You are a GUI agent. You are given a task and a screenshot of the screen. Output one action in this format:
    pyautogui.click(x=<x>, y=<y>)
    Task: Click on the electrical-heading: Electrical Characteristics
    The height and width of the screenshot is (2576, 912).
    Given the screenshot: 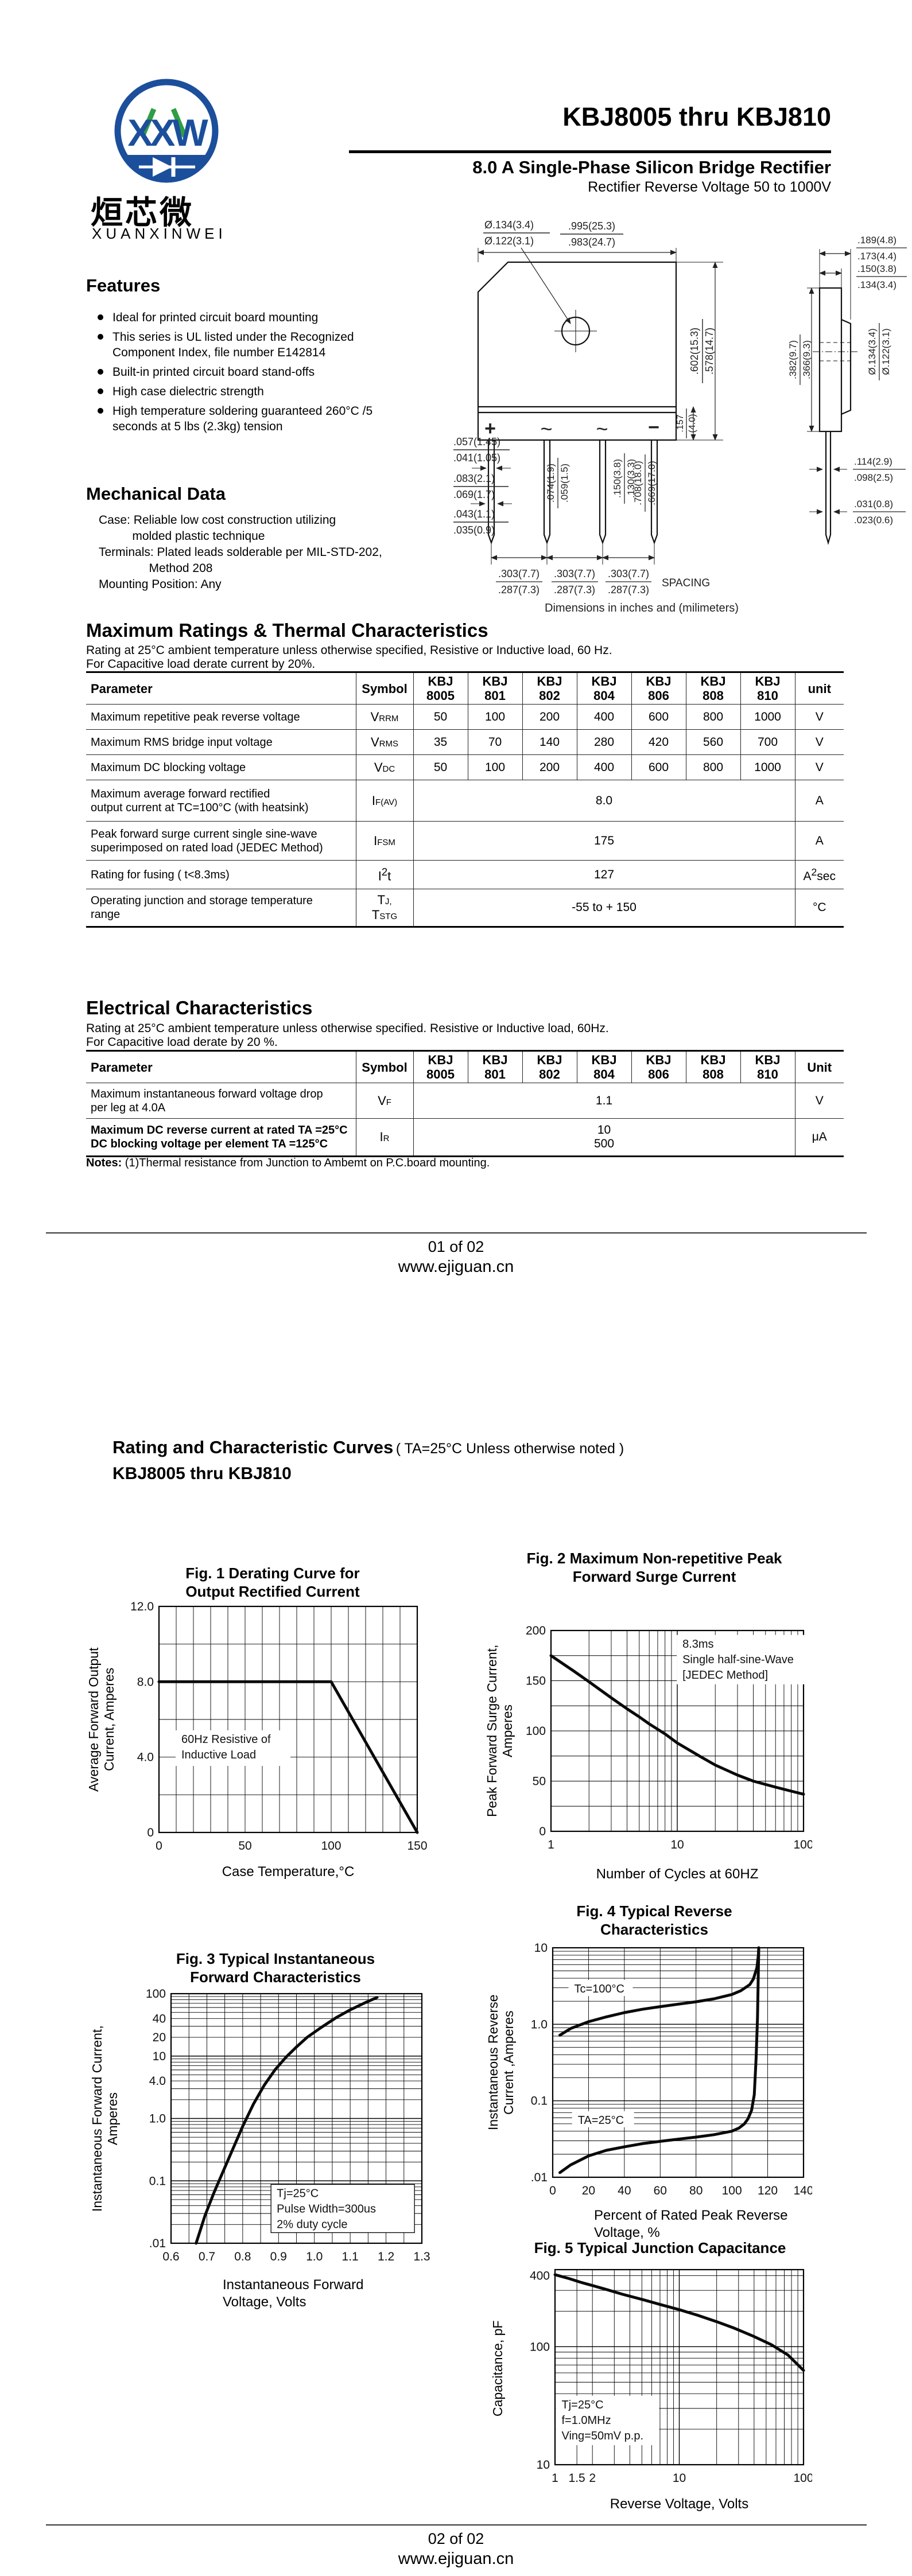 What is the action you would take?
    pyautogui.click(x=200, y=1007)
    